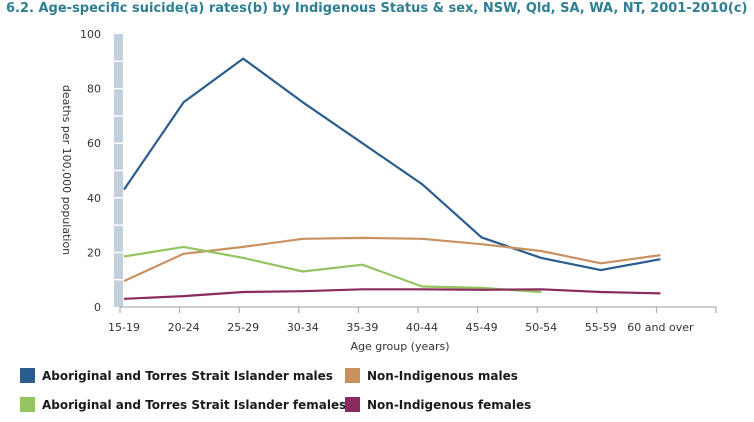 Image resolution: width=754 pixels, height=422 pixels. Describe the element at coordinates (601, 327) in the screenshot. I see `x-tick-label: 55-59` at that location.